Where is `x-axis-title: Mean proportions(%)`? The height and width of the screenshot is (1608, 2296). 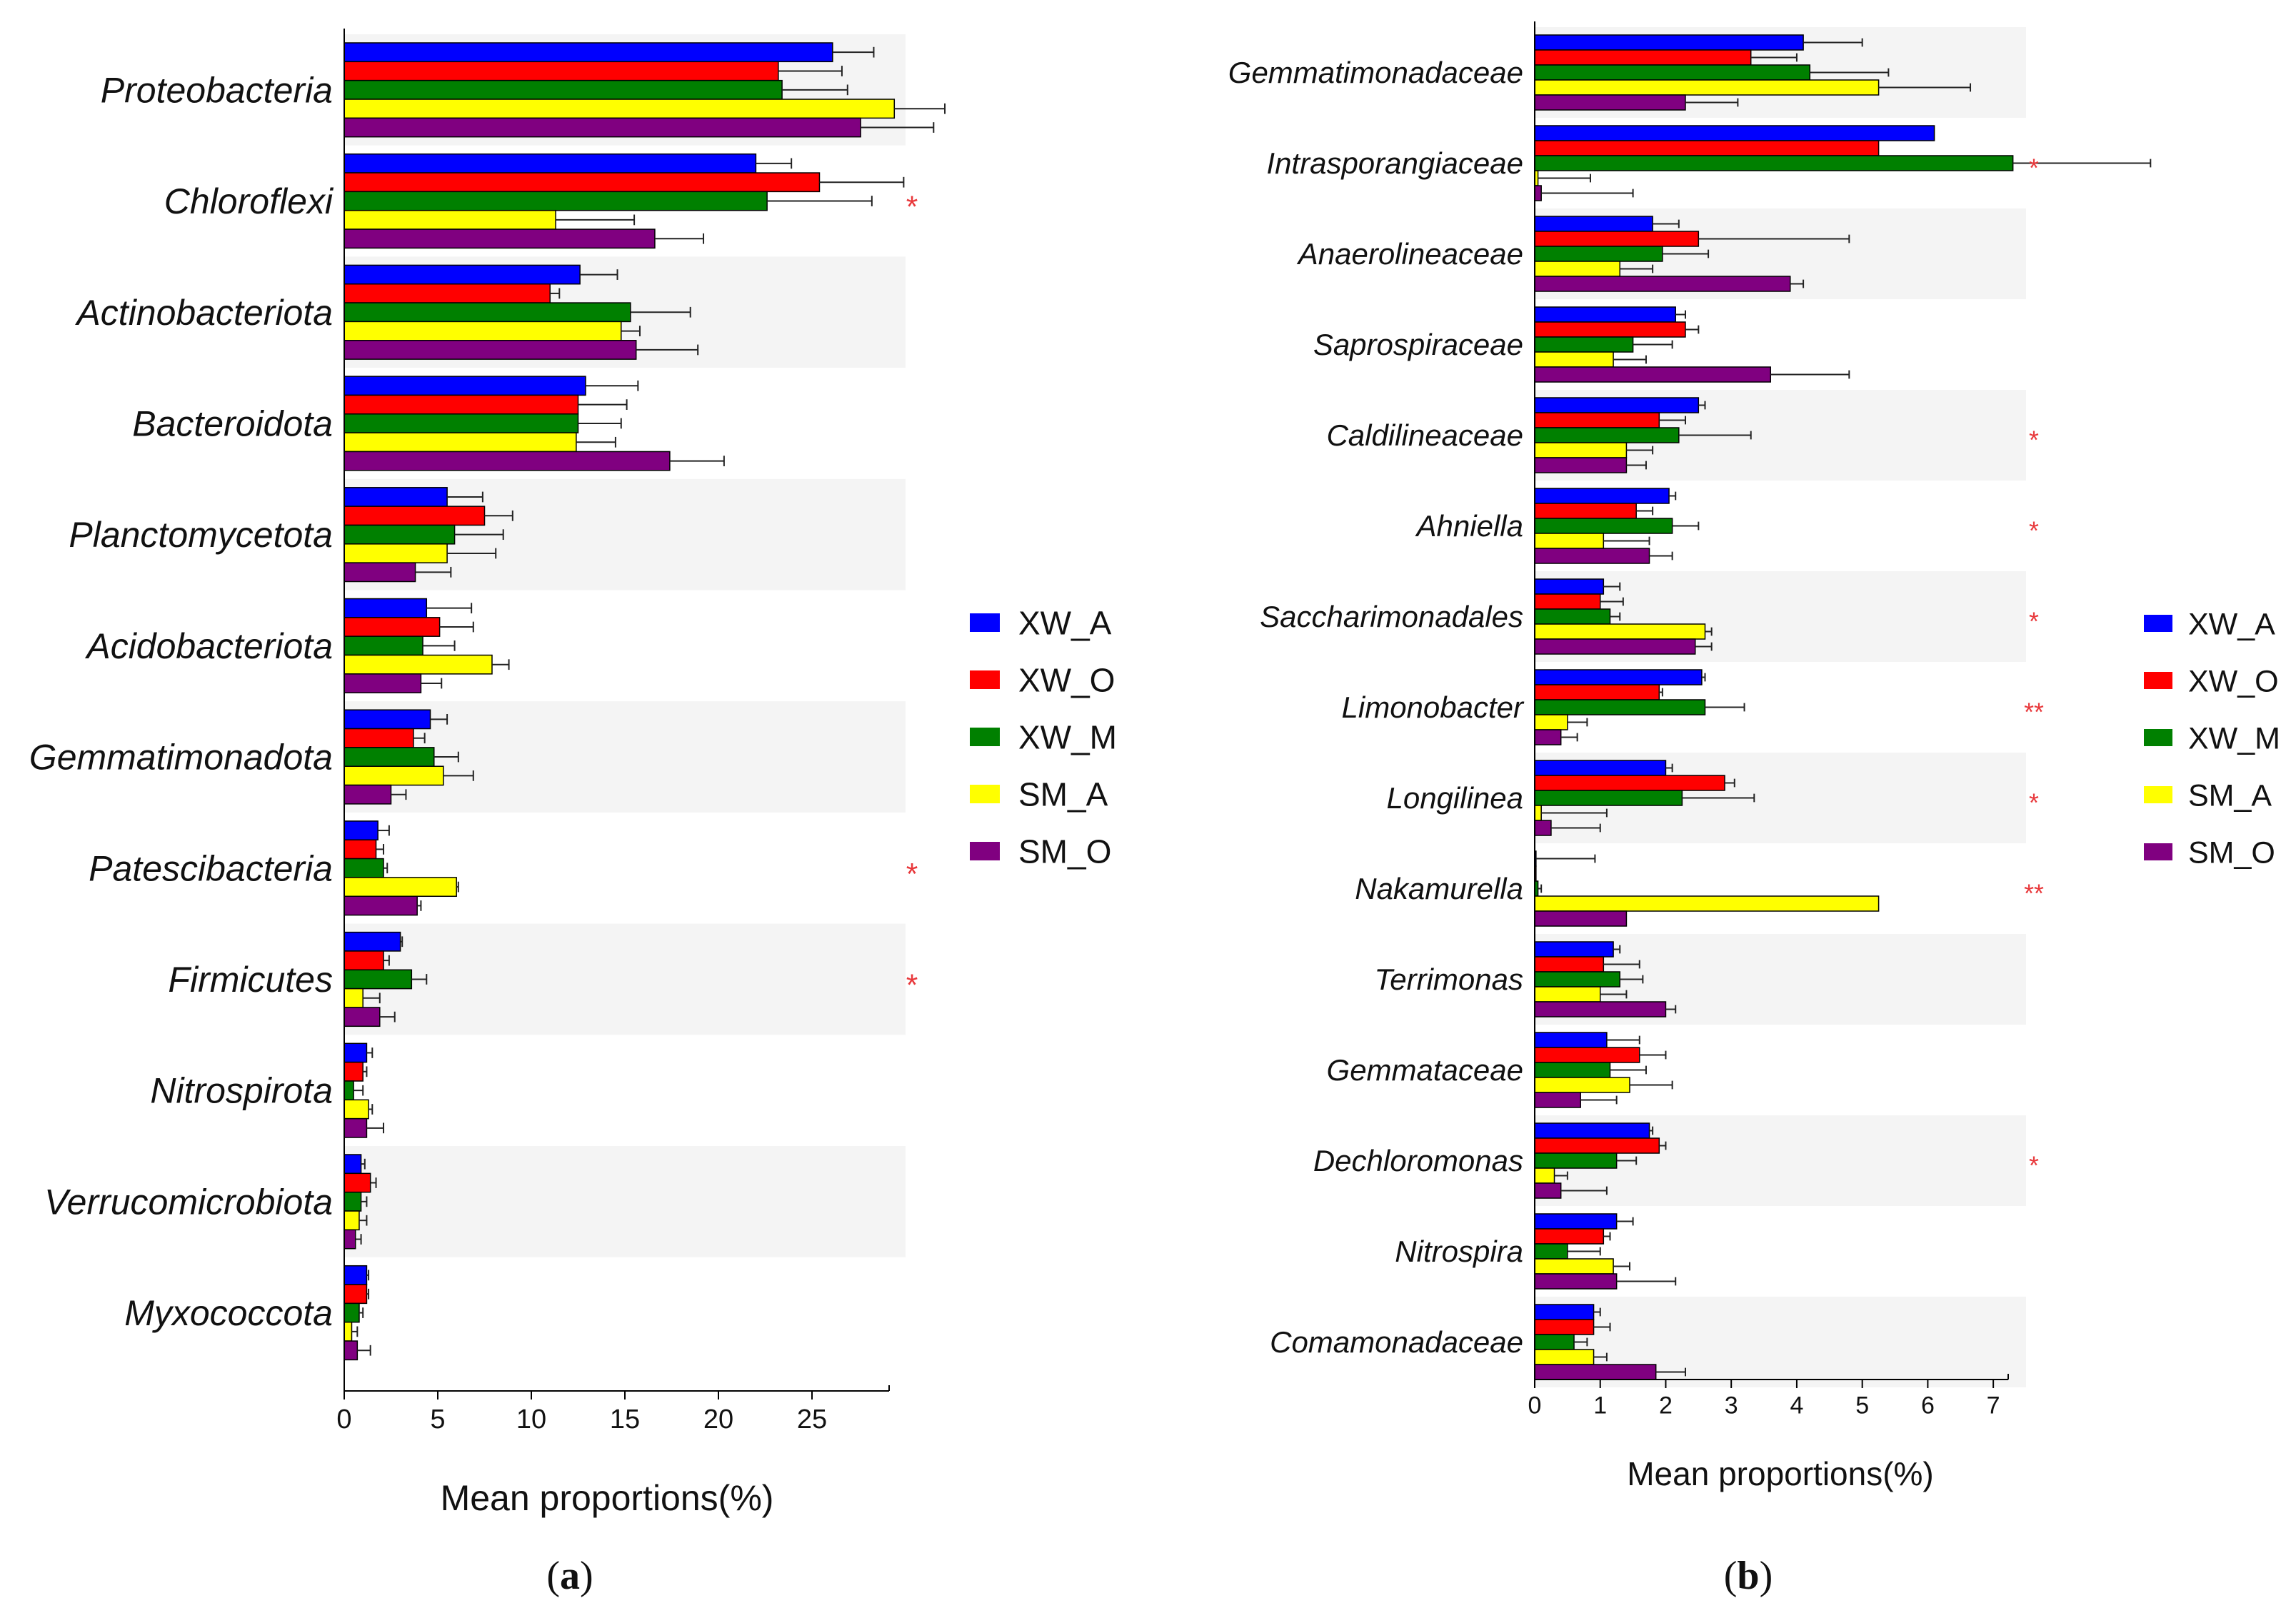 x-axis-title: Mean proportions(%) is located at coordinates (1780, 1474).